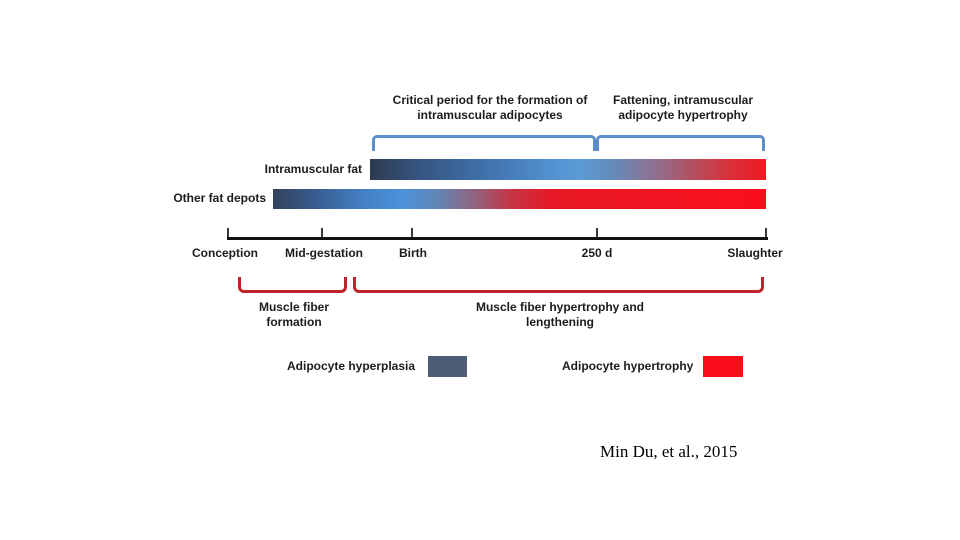 Image resolution: width=960 pixels, height=540 pixels. I want to click on tick-label-conception: Conception, so click(225, 253).